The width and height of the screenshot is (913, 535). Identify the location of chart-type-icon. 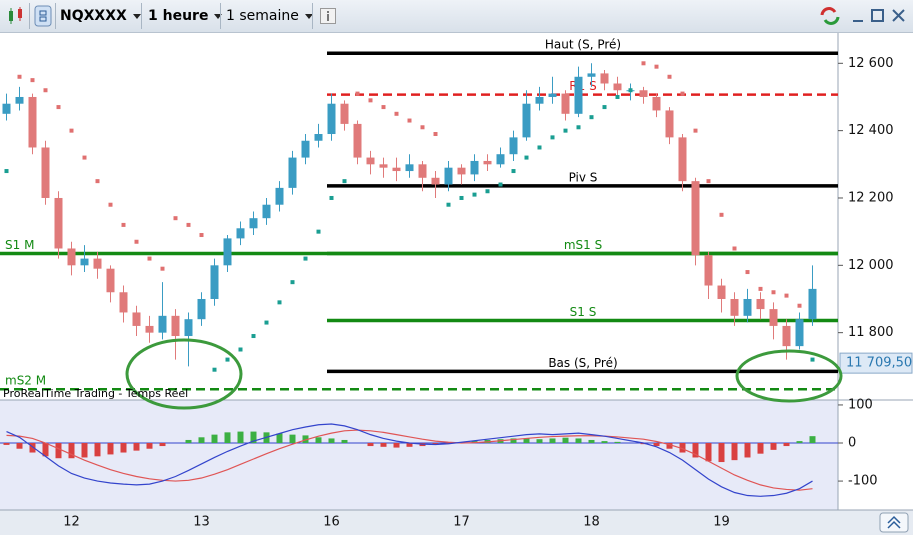
(16, 18).